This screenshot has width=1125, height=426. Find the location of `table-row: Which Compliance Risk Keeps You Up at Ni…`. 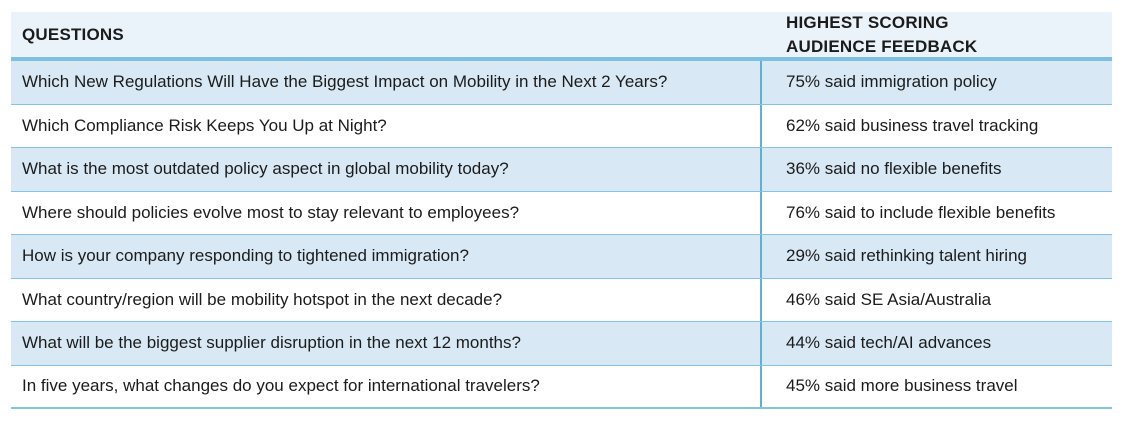

table-row: Which Compliance Risk Keeps You Up at Ni… is located at coordinates (561, 126).